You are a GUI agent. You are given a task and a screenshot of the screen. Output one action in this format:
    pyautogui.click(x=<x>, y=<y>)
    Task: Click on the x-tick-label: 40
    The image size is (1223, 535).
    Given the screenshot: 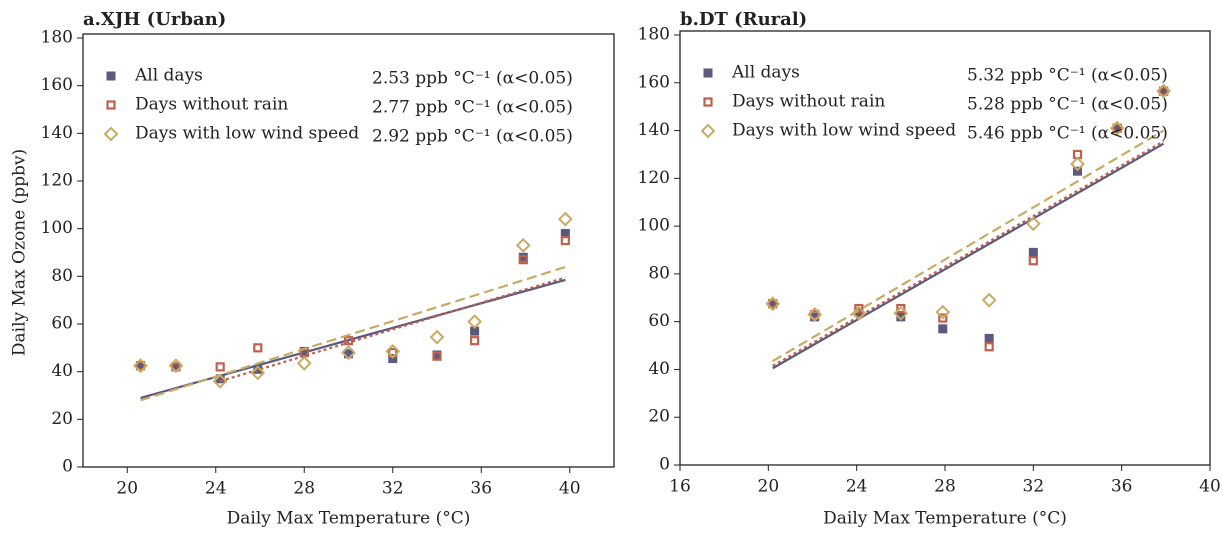 What is the action you would take?
    pyautogui.click(x=1210, y=487)
    